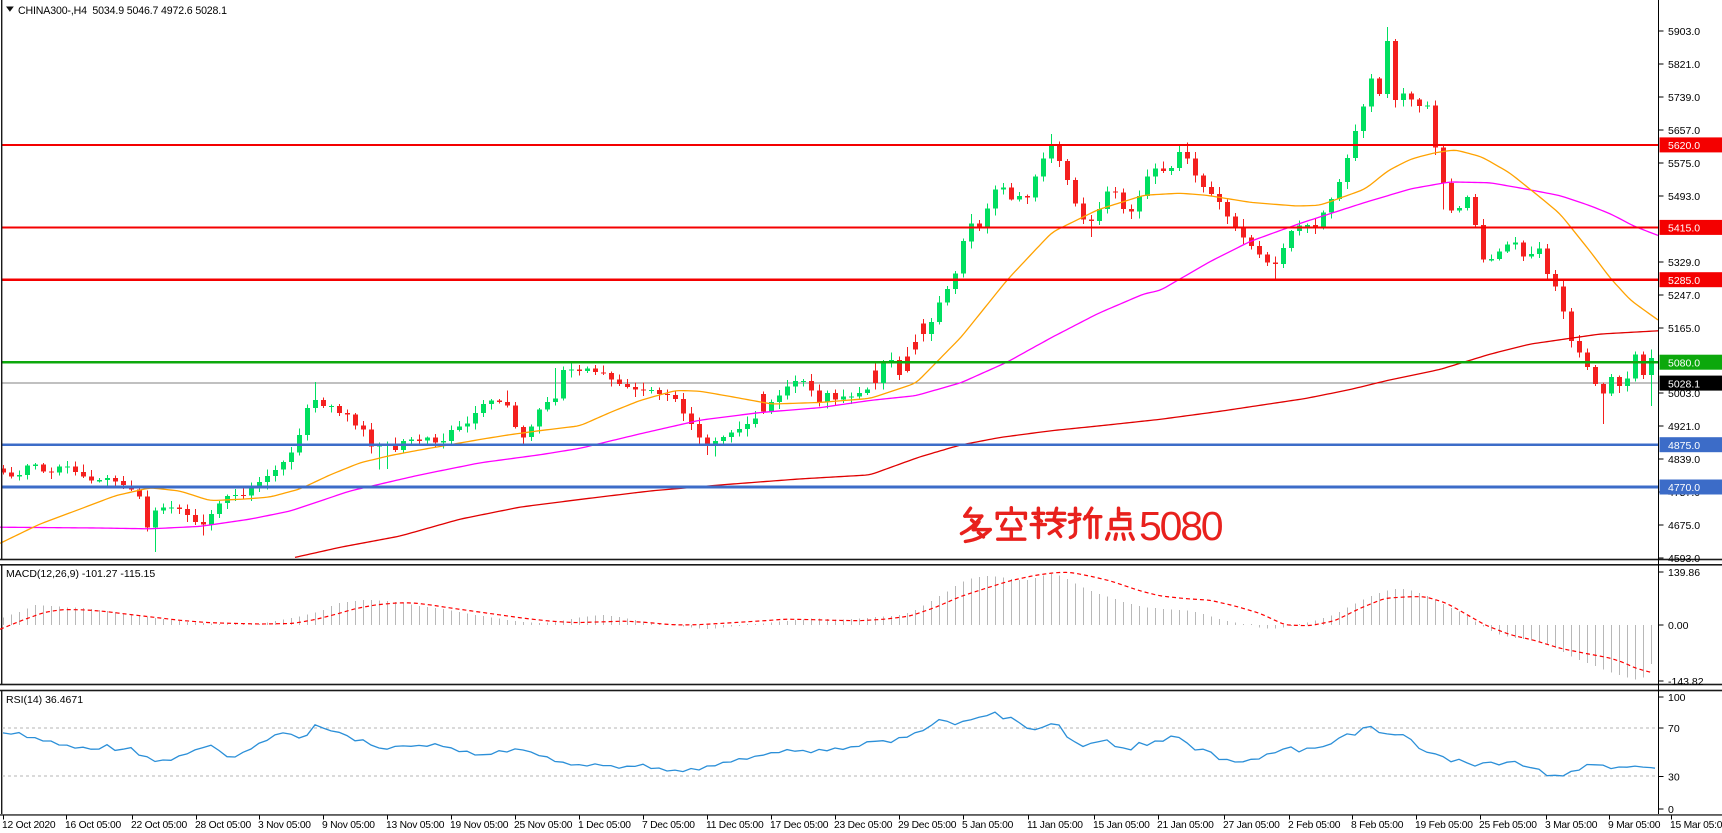 The height and width of the screenshot is (833, 1722). I want to click on svg-text: 4921.0, so click(1684, 427).